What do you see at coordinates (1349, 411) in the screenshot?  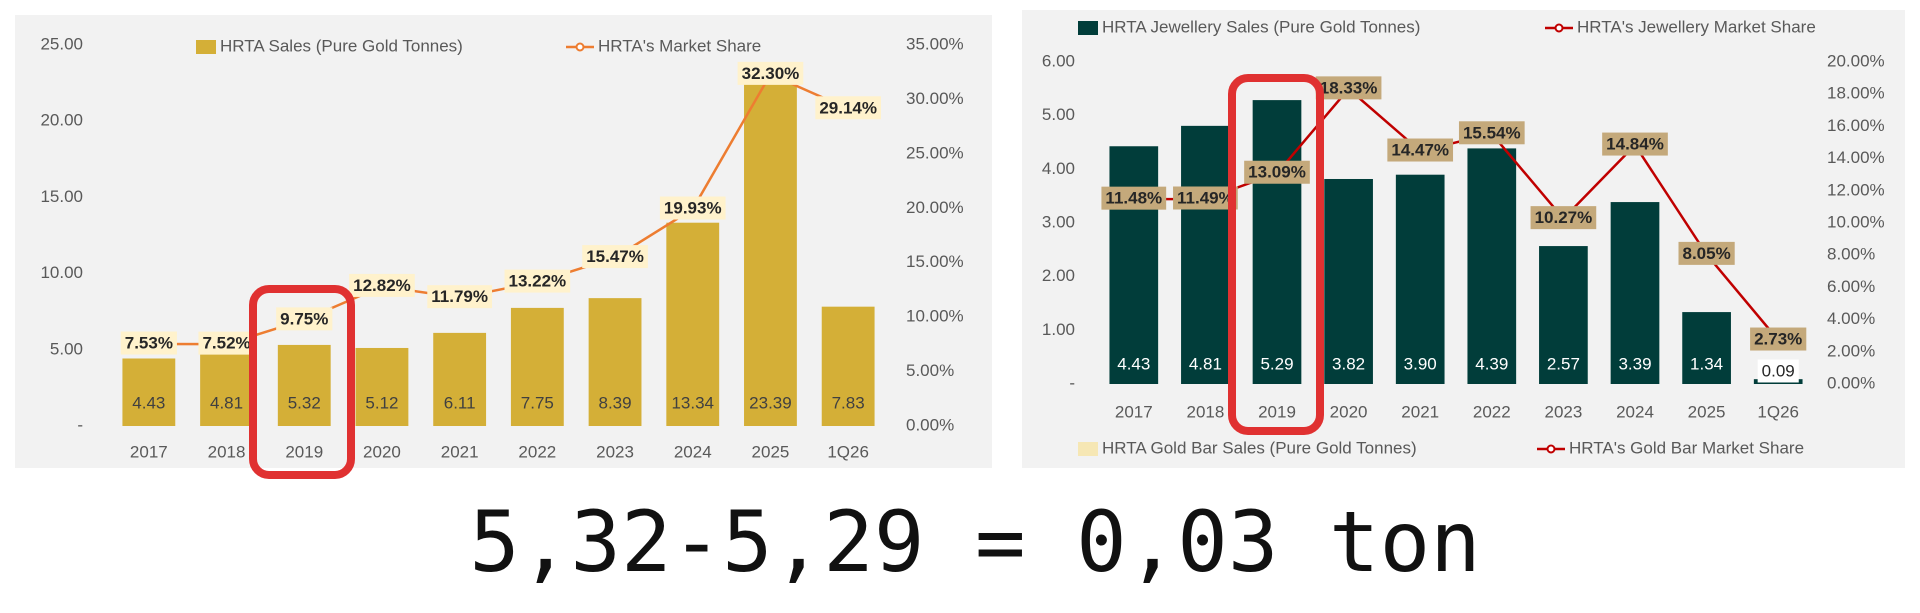 I see `x-tick-label: 2020` at bounding box center [1349, 411].